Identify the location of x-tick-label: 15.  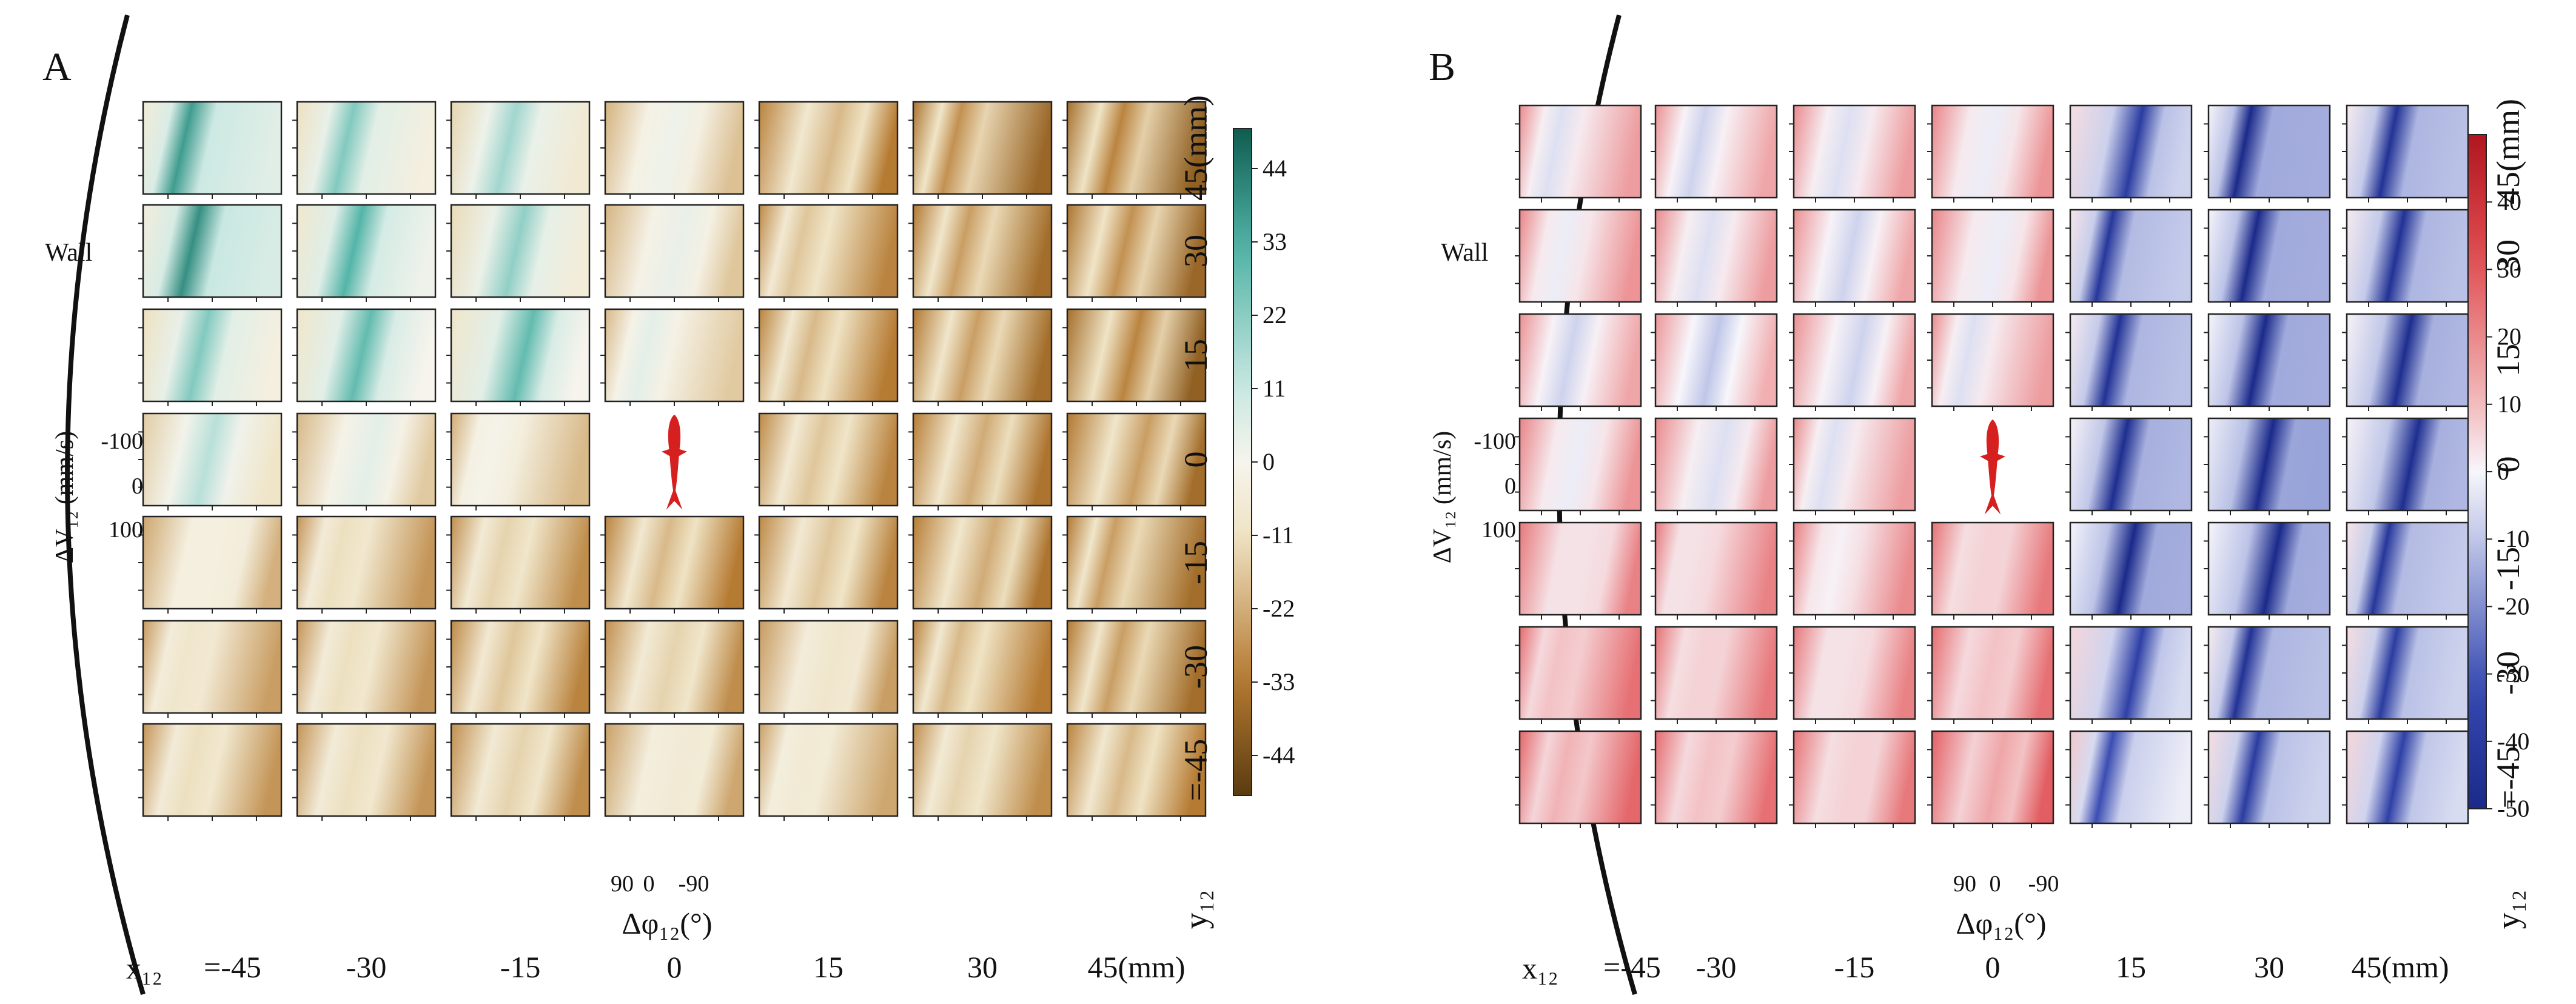
(828, 967).